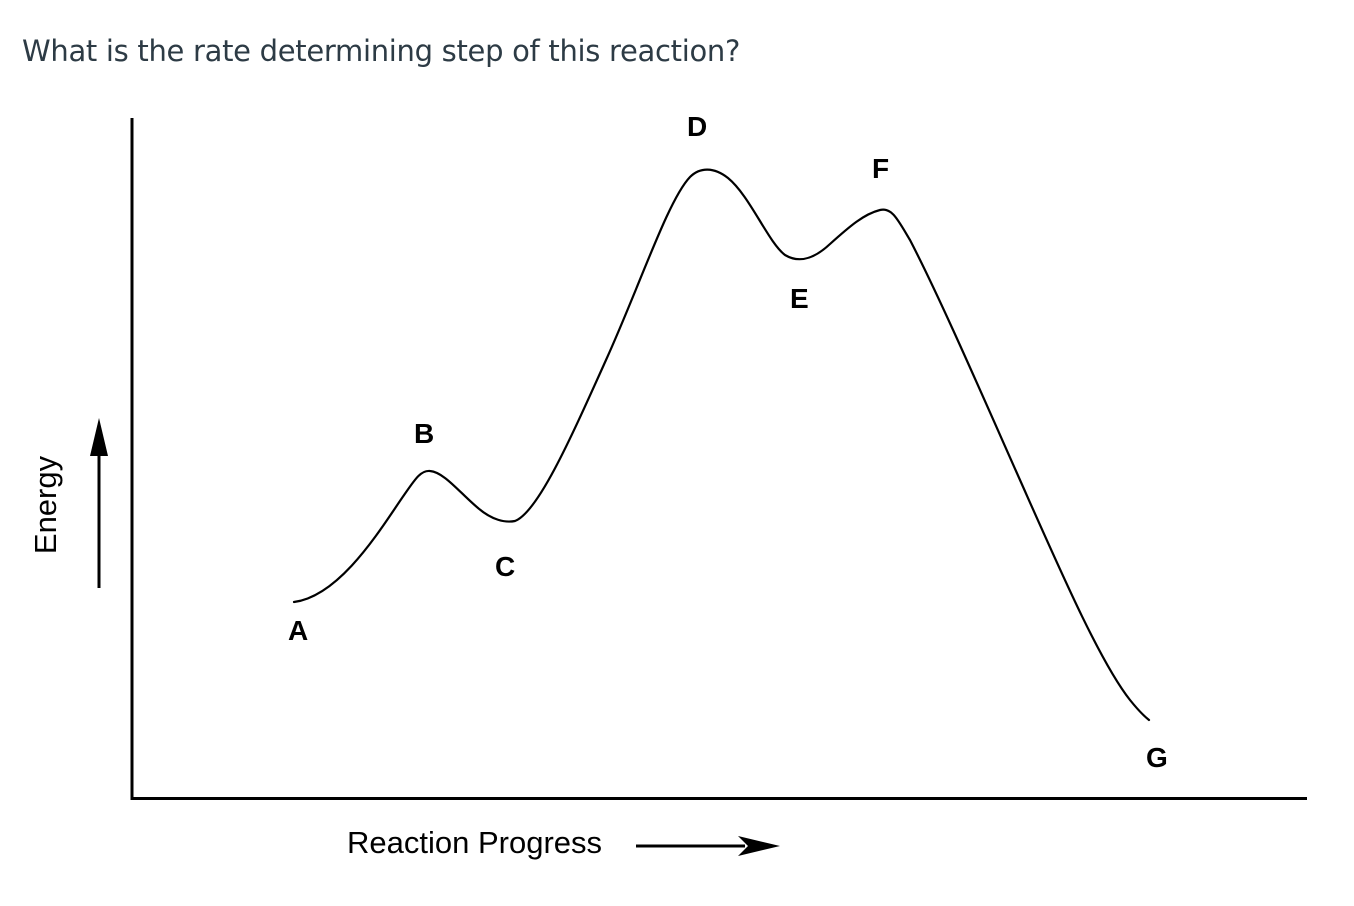  I want to click on progress-arrowhead, so click(759, 846).